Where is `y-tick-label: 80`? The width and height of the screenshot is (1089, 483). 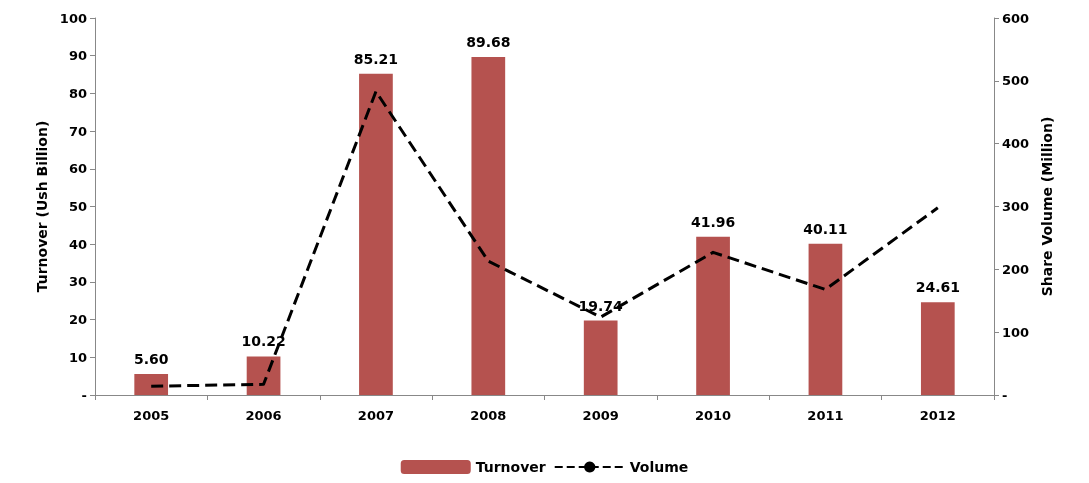
y-tick-label: 80 is located at coordinates (77, 93).